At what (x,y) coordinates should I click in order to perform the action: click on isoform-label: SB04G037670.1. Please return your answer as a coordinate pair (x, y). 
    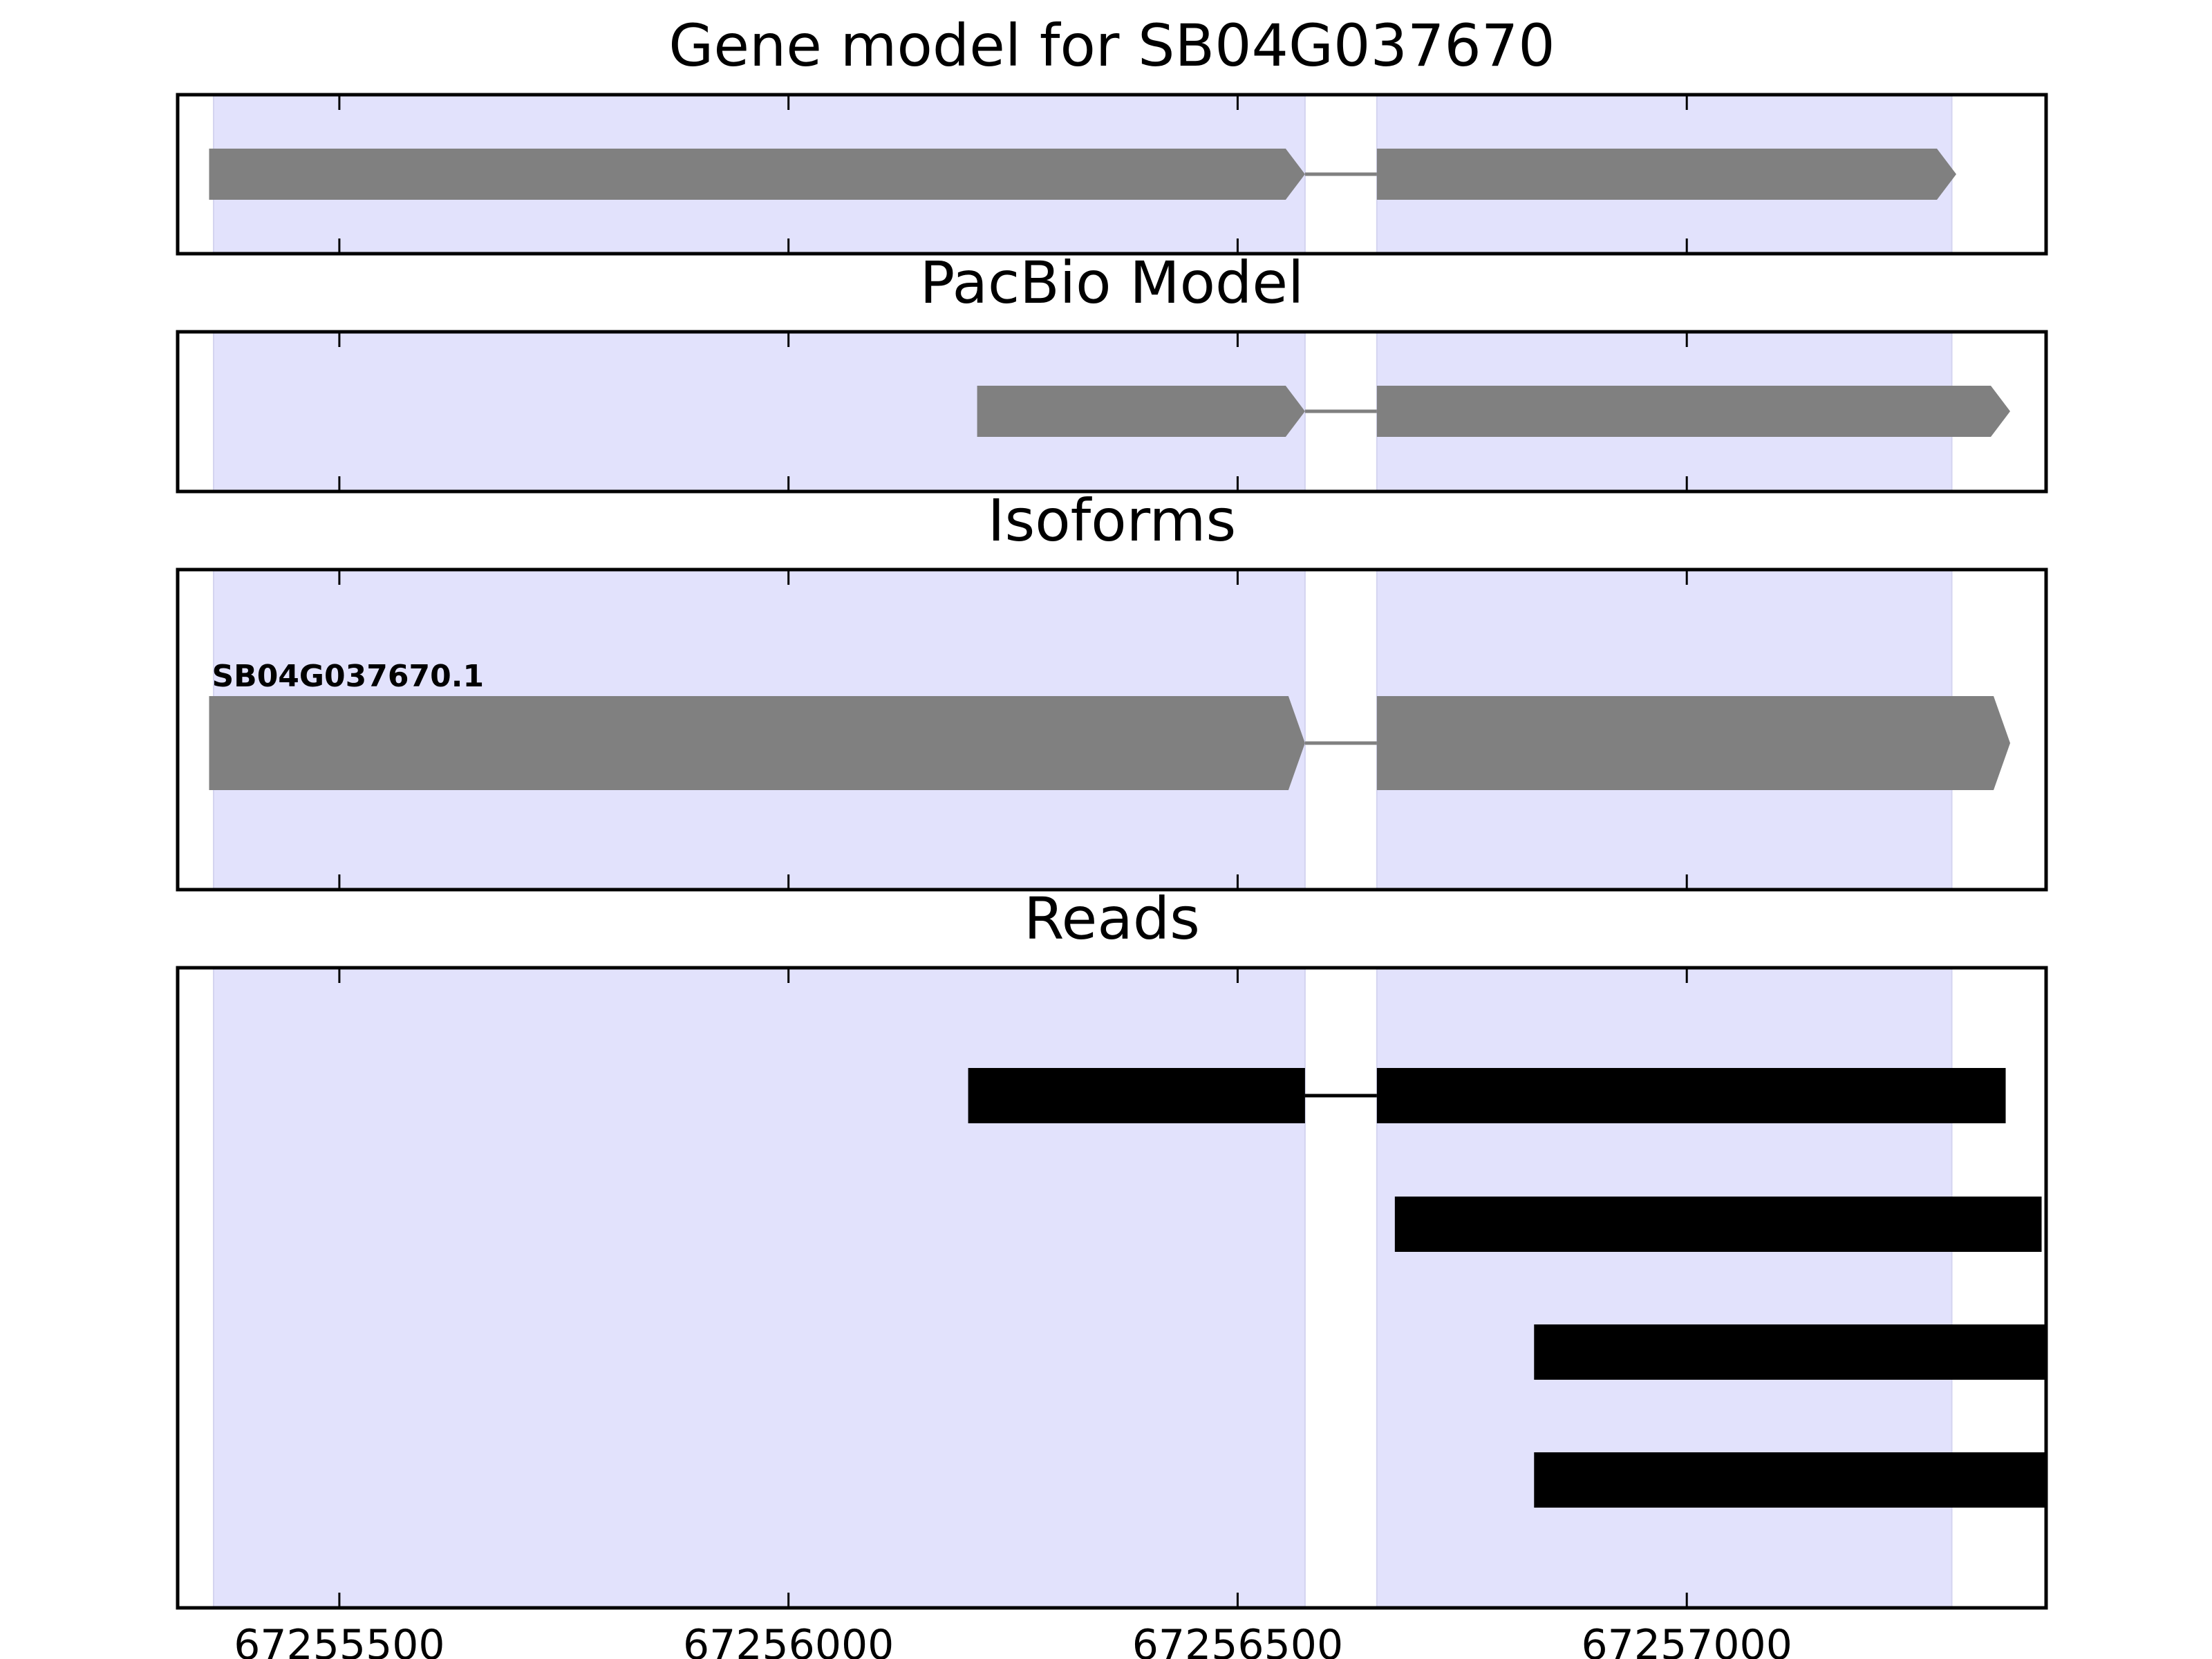
    Looking at the image, I should click on (348, 677).